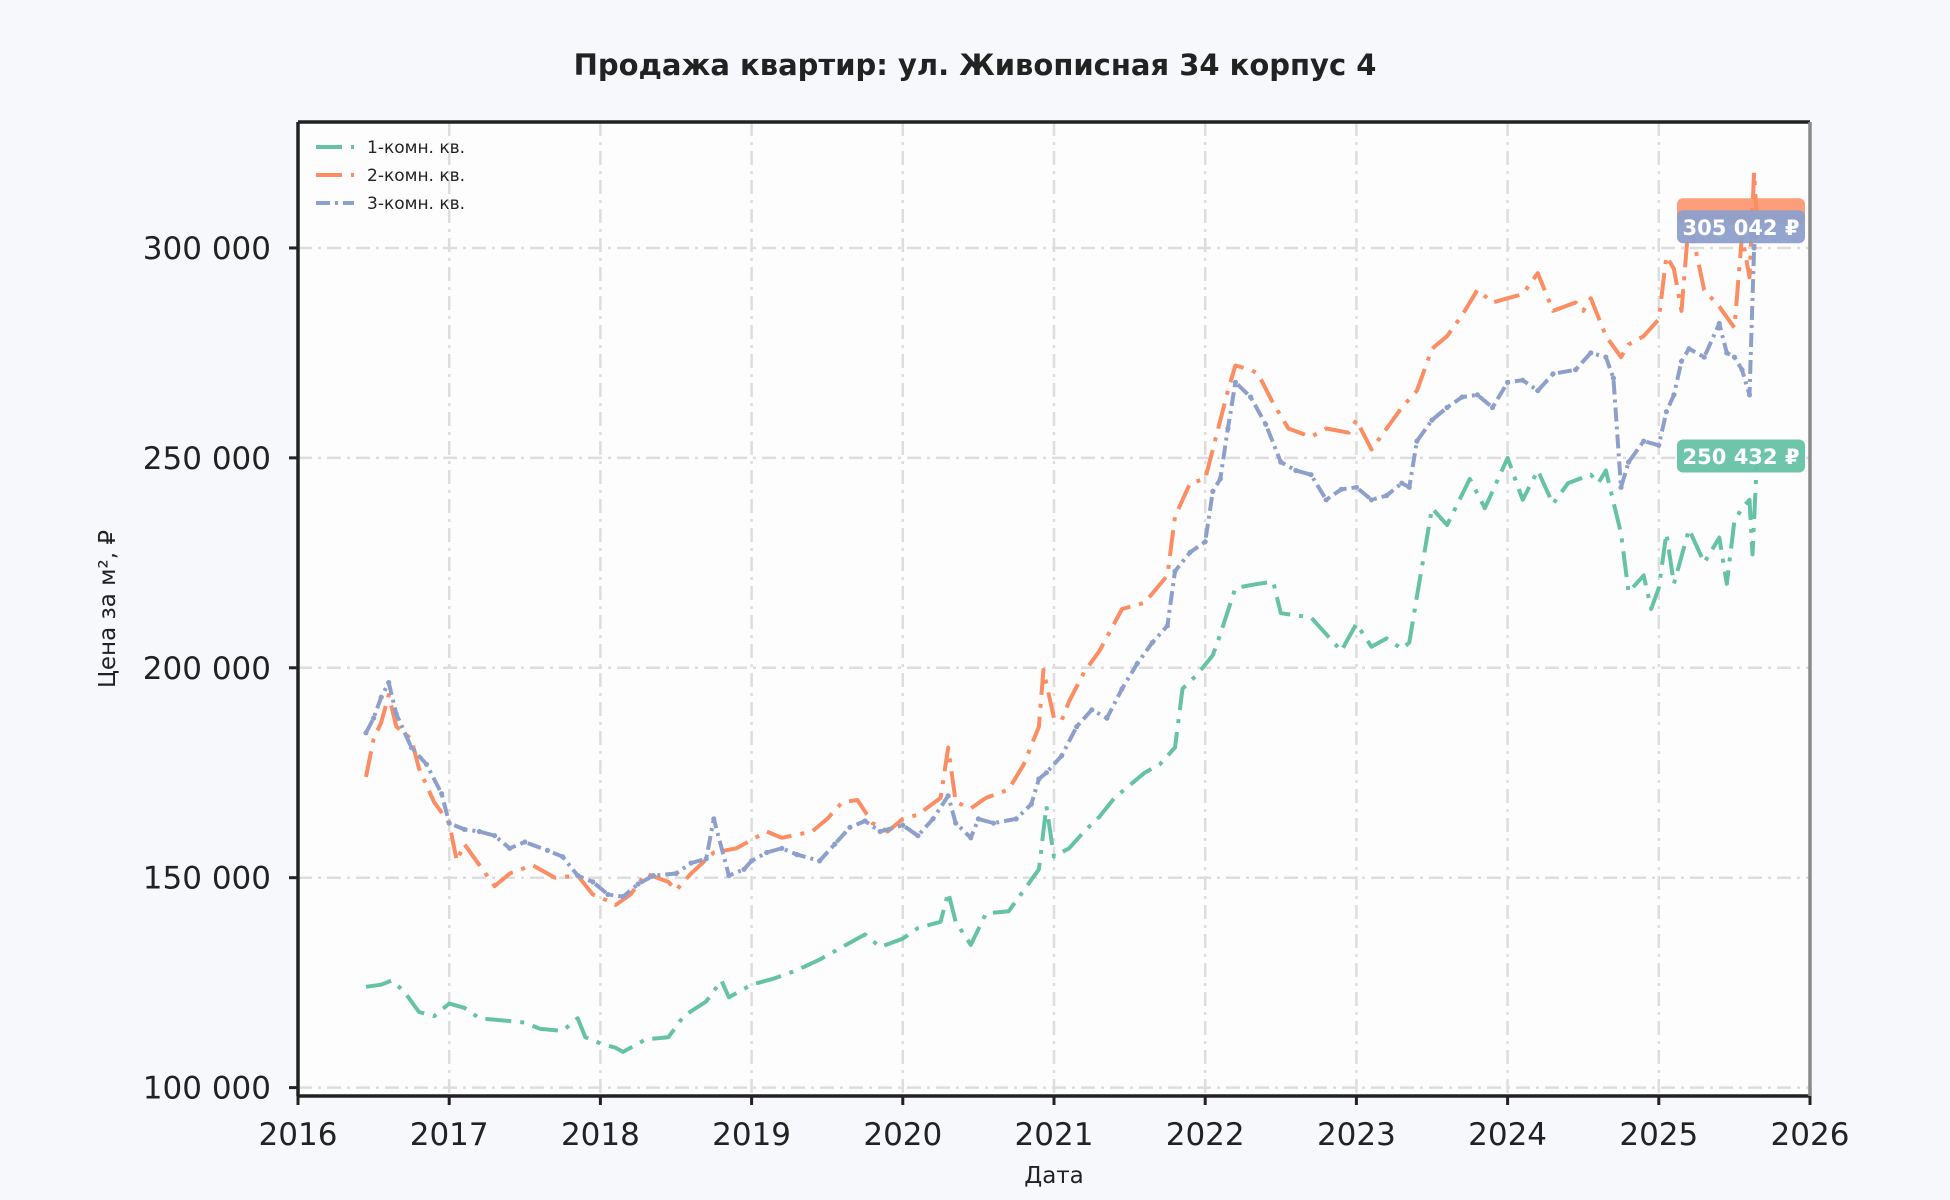 The height and width of the screenshot is (1200, 1950). What do you see at coordinates (207, 879) in the screenshot?
I see `y-tick-label: 150 000` at bounding box center [207, 879].